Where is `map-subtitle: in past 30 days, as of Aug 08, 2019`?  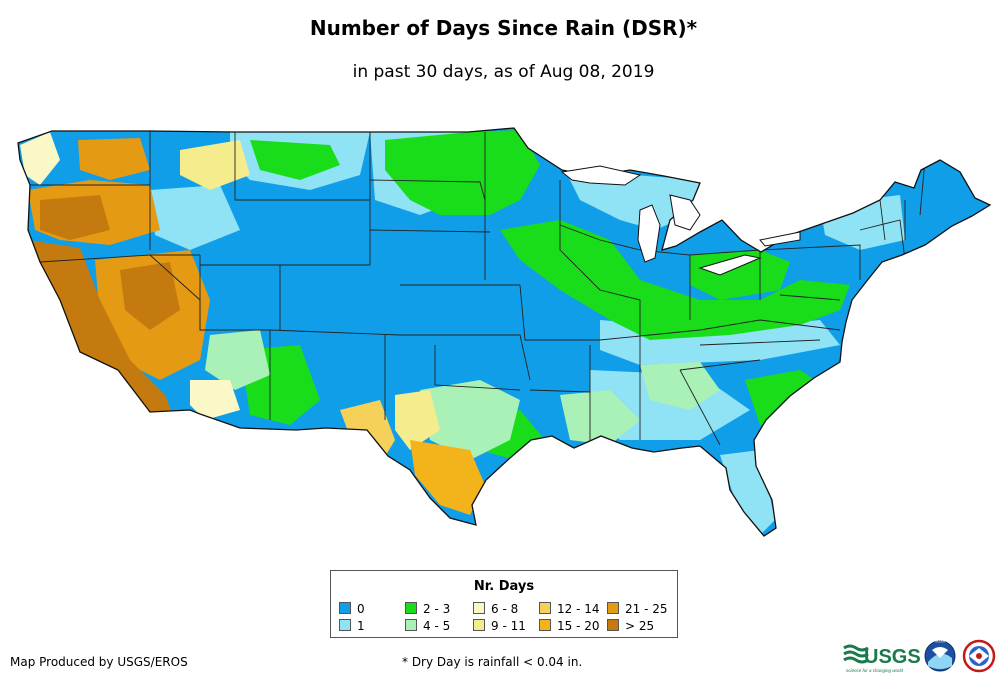 map-subtitle: in past 30 days, as of Aug 08, 2019 is located at coordinates (503, 72).